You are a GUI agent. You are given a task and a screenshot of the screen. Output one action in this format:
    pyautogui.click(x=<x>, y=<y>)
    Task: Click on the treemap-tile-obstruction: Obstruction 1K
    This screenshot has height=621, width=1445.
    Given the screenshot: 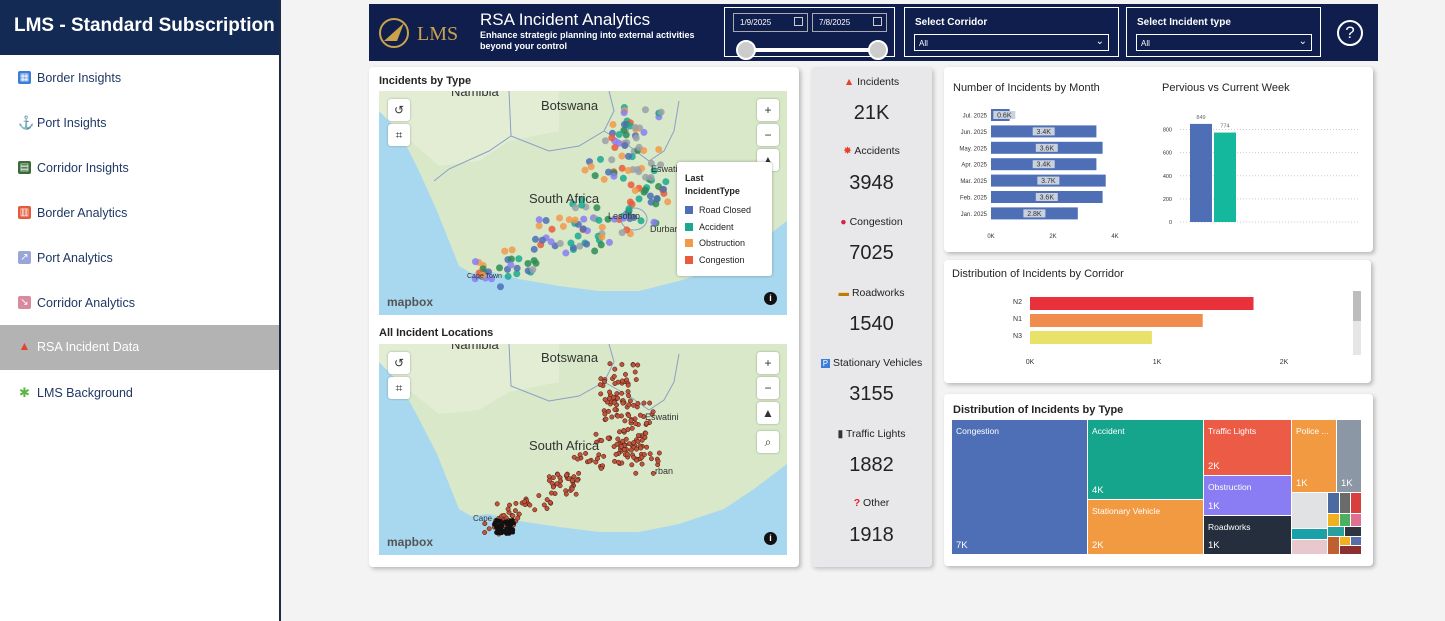 What is the action you would take?
    pyautogui.click(x=1247, y=495)
    